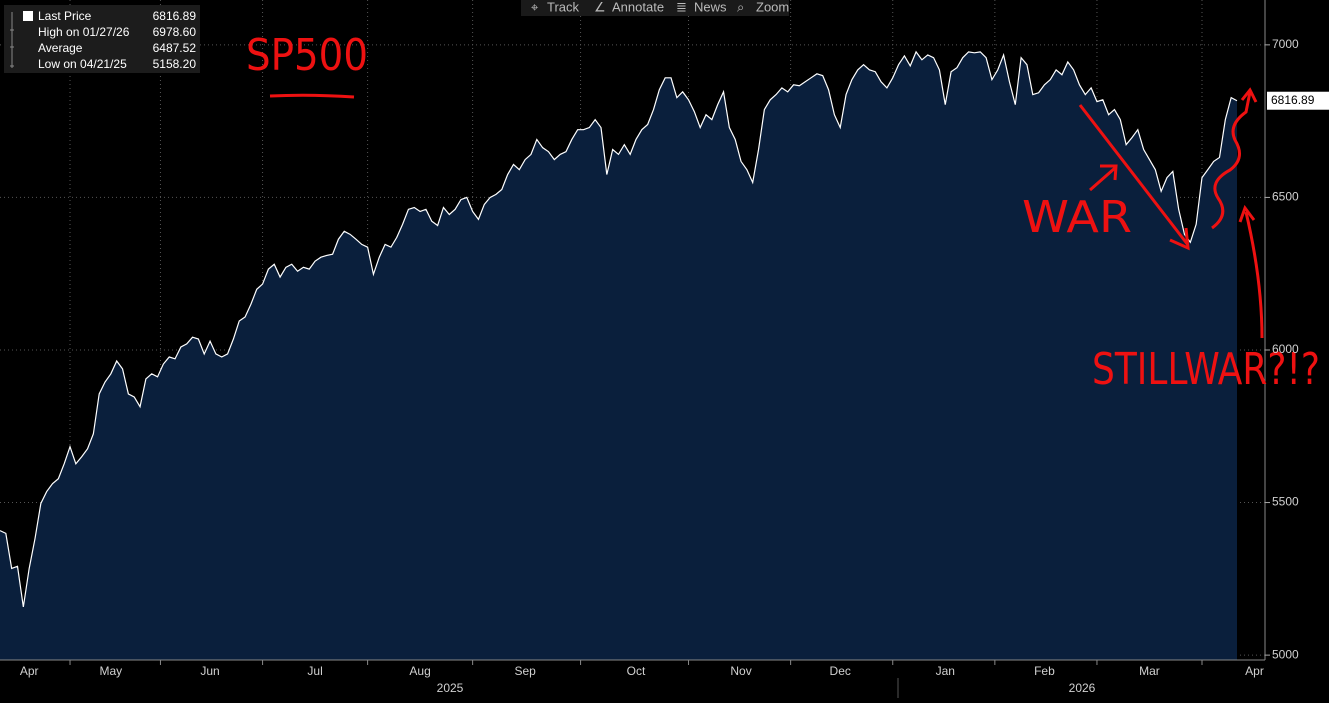  I want to click on year-label: 2025, so click(450, 688).